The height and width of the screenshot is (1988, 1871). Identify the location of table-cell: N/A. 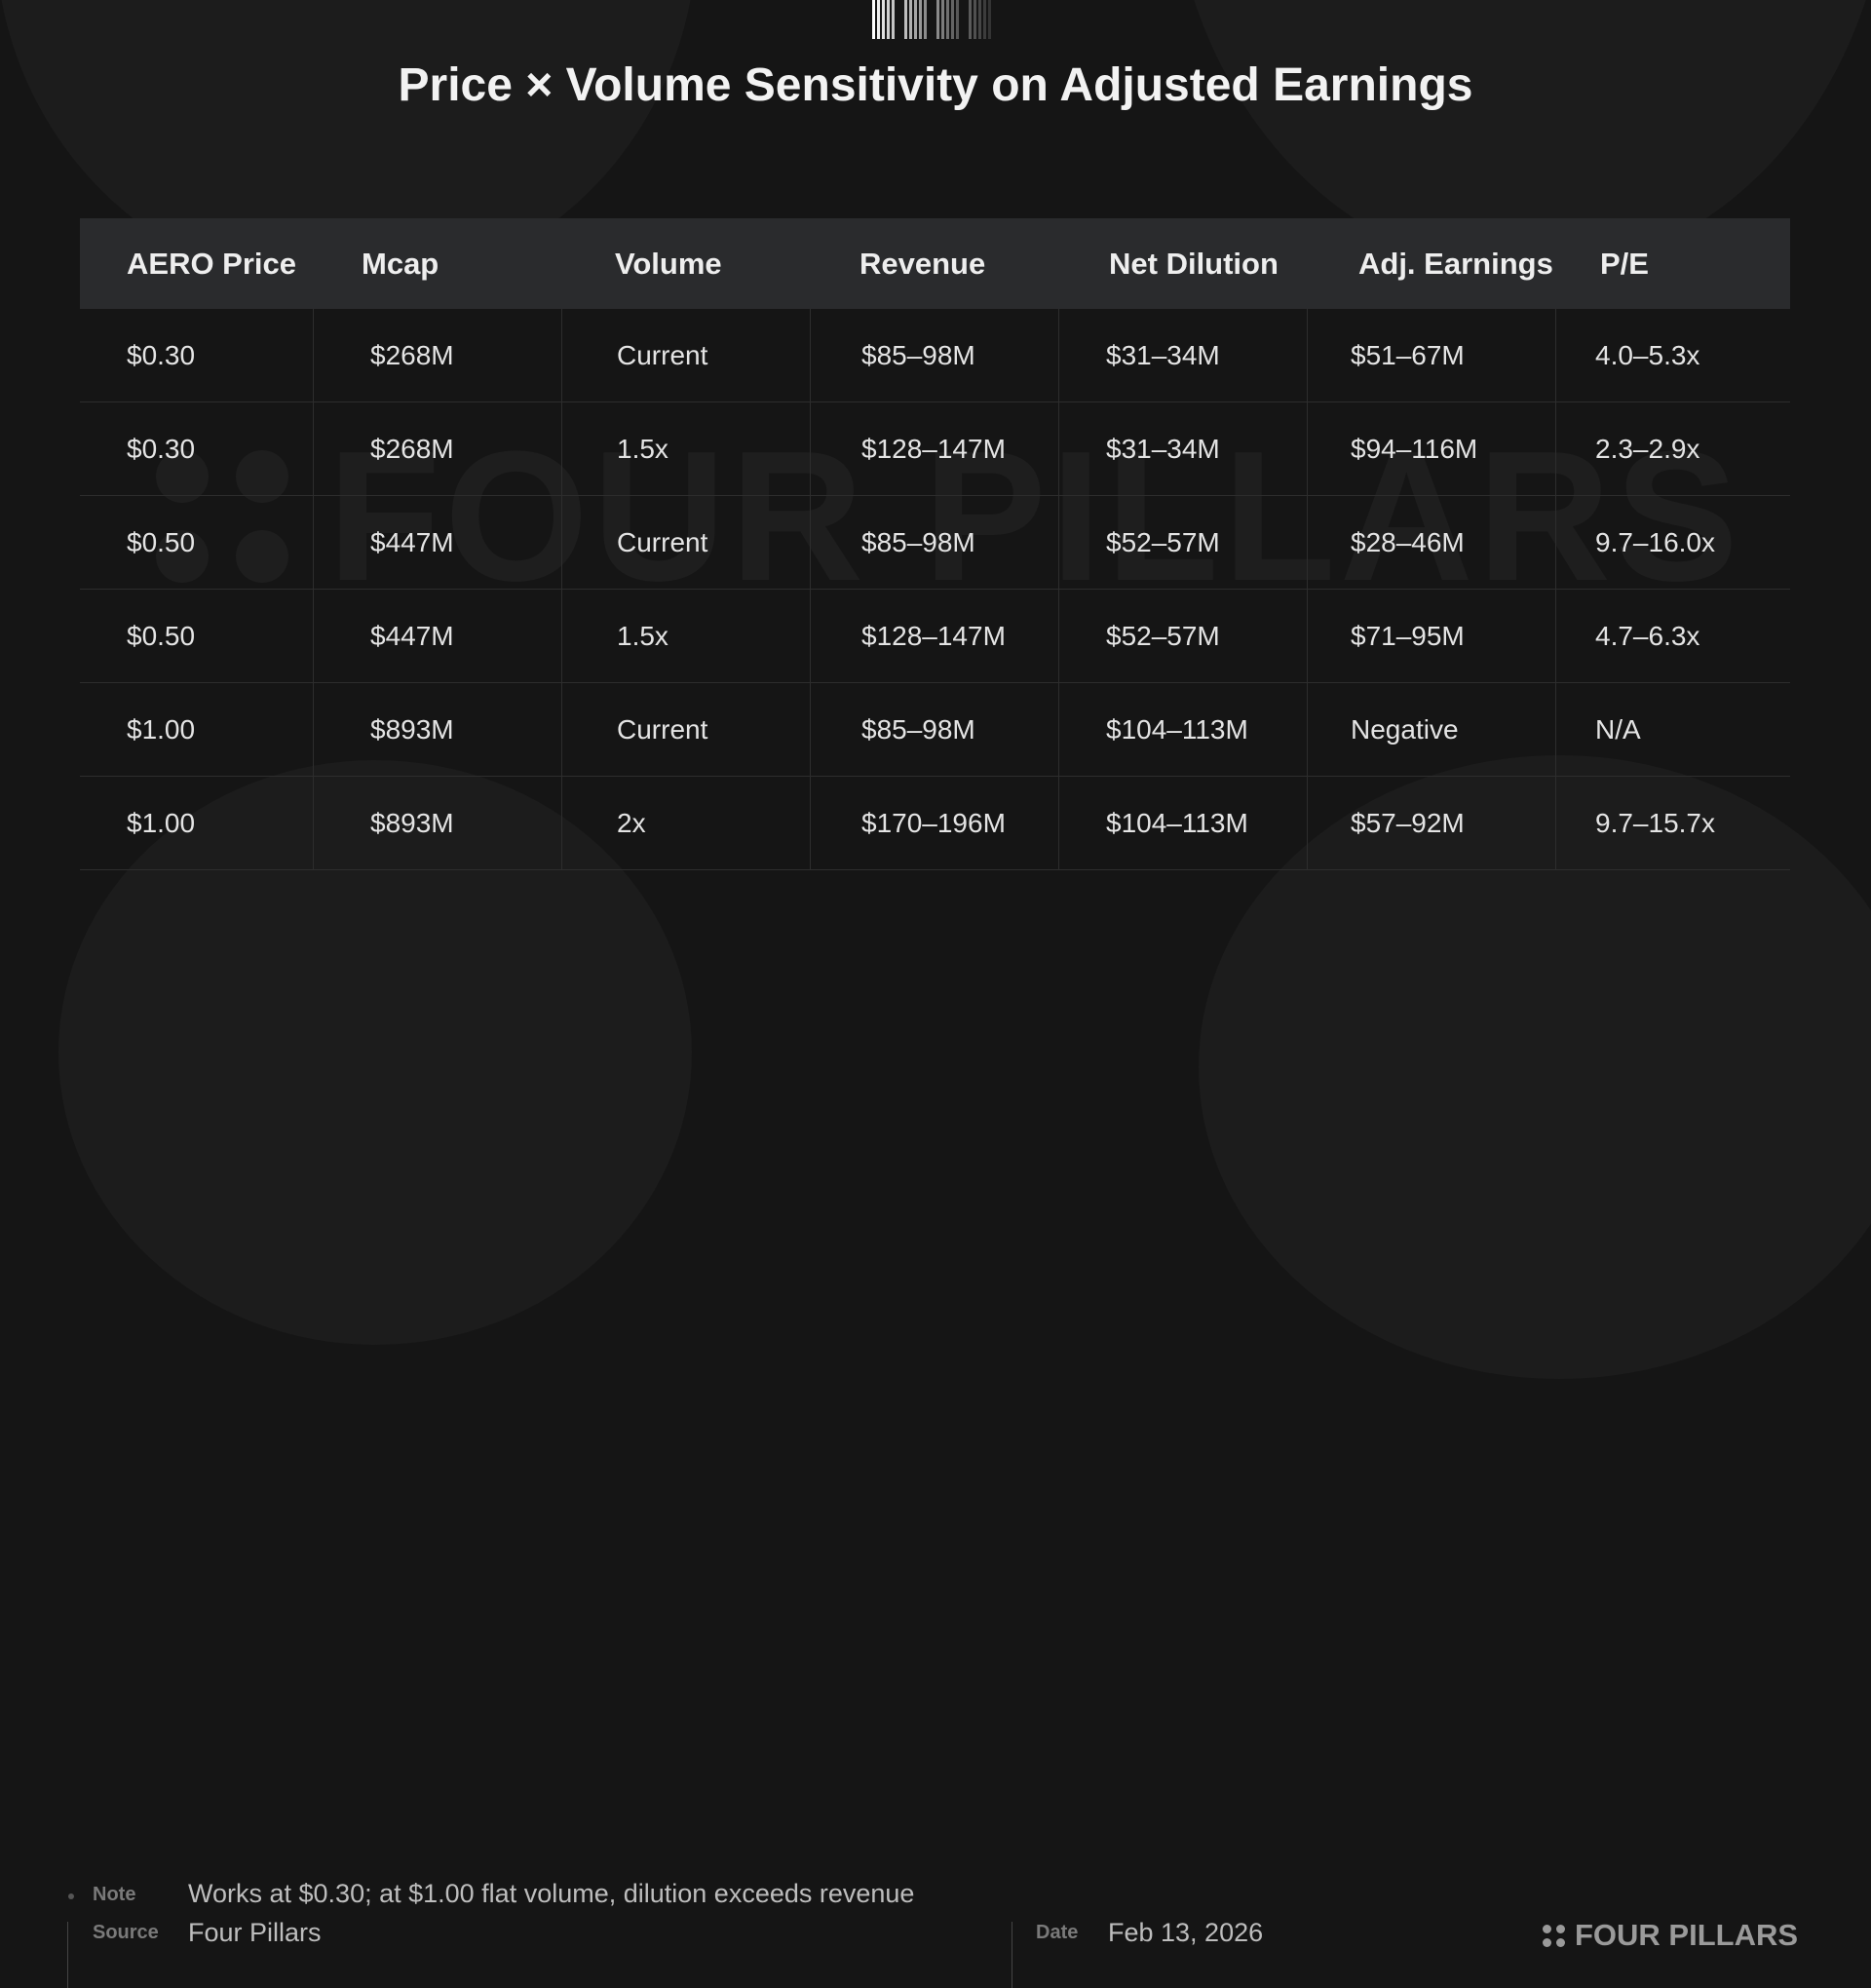
(1672, 730).